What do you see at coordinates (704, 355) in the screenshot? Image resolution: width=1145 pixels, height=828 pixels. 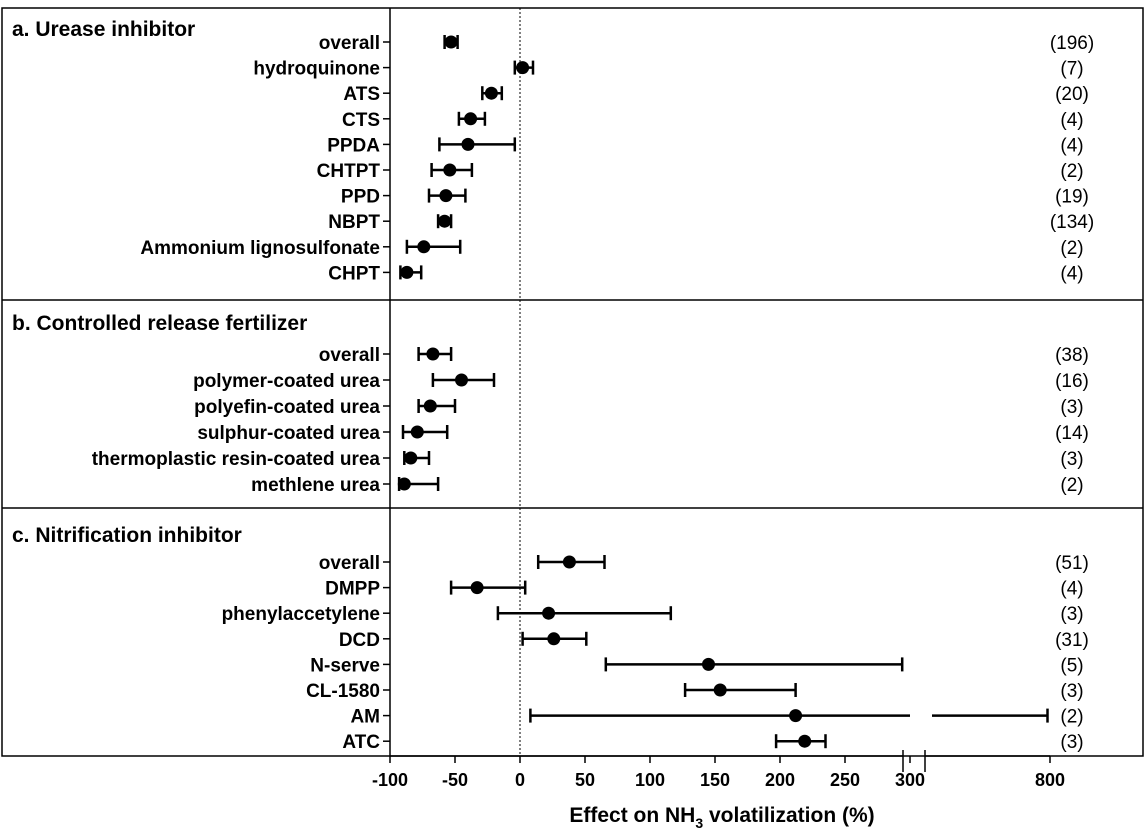 I see `row-overall: overall (38)` at bounding box center [704, 355].